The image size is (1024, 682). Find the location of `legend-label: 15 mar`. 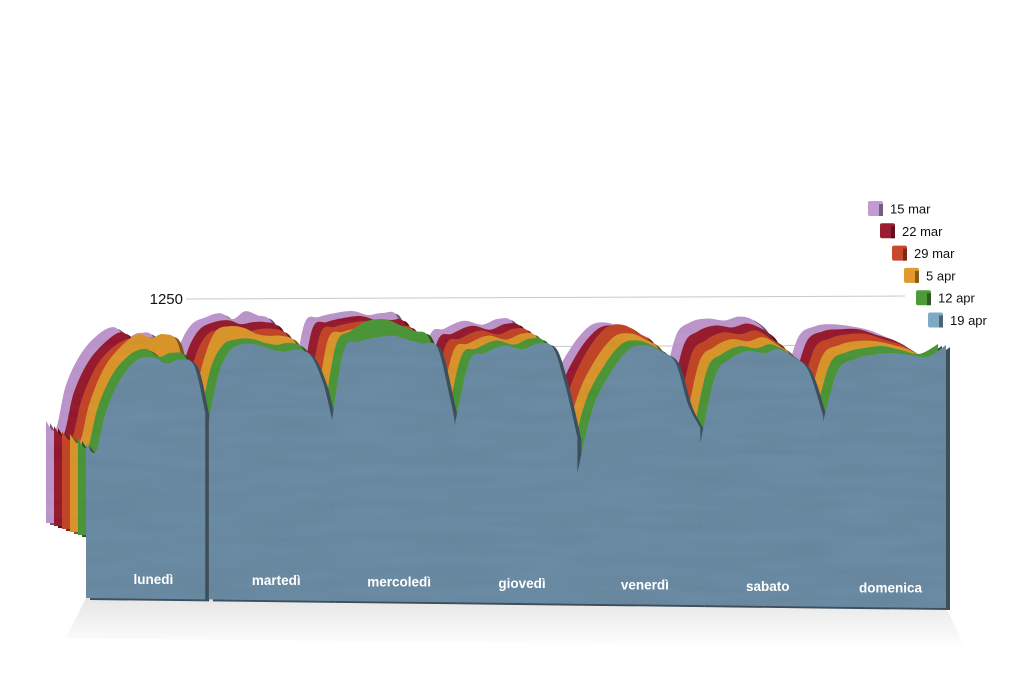

legend-label: 15 mar is located at coordinates (910, 209).